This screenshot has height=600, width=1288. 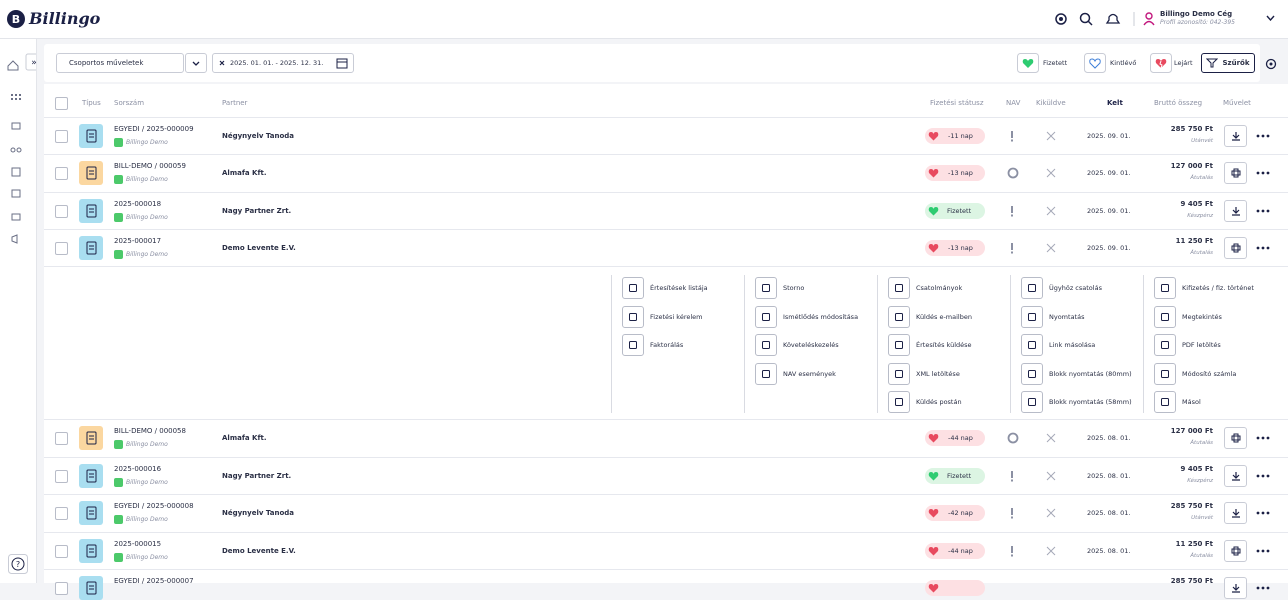 I want to click on menu-item: Link másolása, so click(x=1072, y=345).